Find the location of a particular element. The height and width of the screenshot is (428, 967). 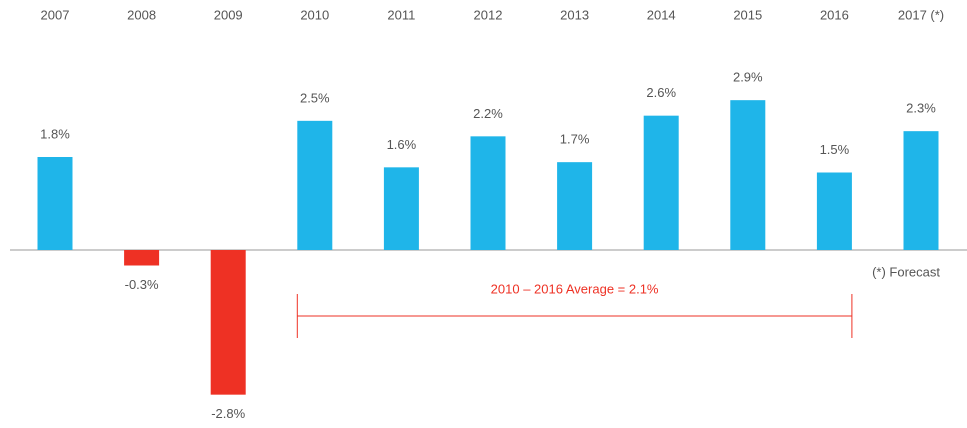

value-label: 1.5% is located at coordinates (835, 149).